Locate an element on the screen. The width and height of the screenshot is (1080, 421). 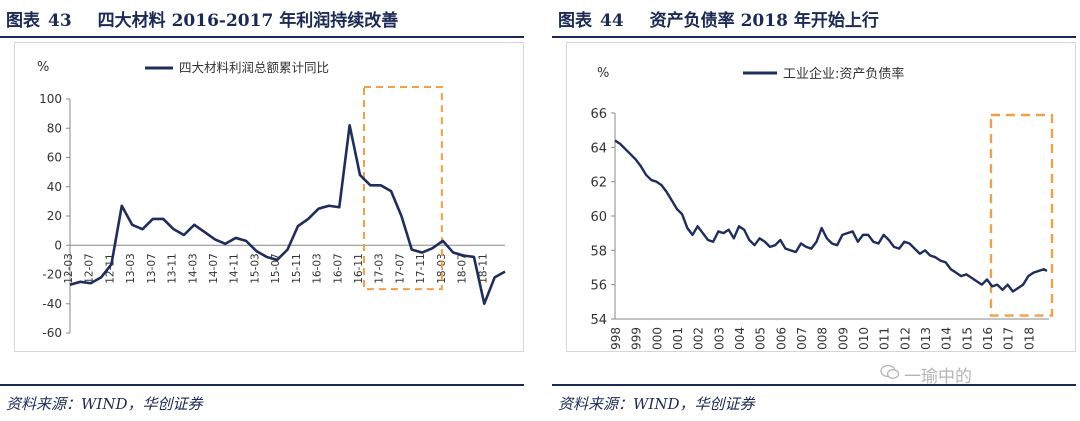
x-tick-label: 2007 is located at coordinates (802, 339).